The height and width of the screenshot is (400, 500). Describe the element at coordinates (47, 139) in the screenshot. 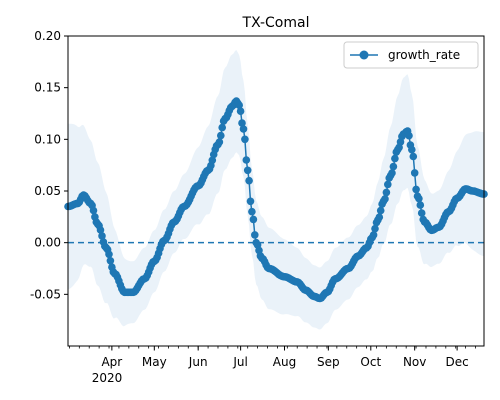

I see `y-tick-label: 0.10` at that location.